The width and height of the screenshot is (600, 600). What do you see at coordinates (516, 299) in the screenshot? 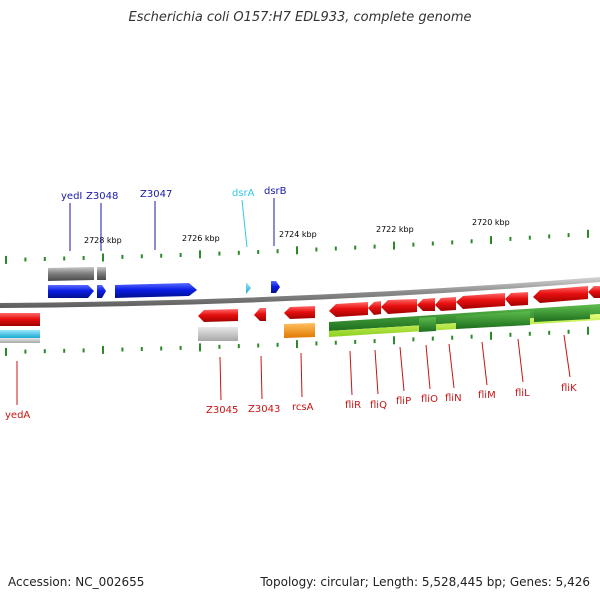
I see `gene-arrow-fliL` at bounding box center [516, 299].